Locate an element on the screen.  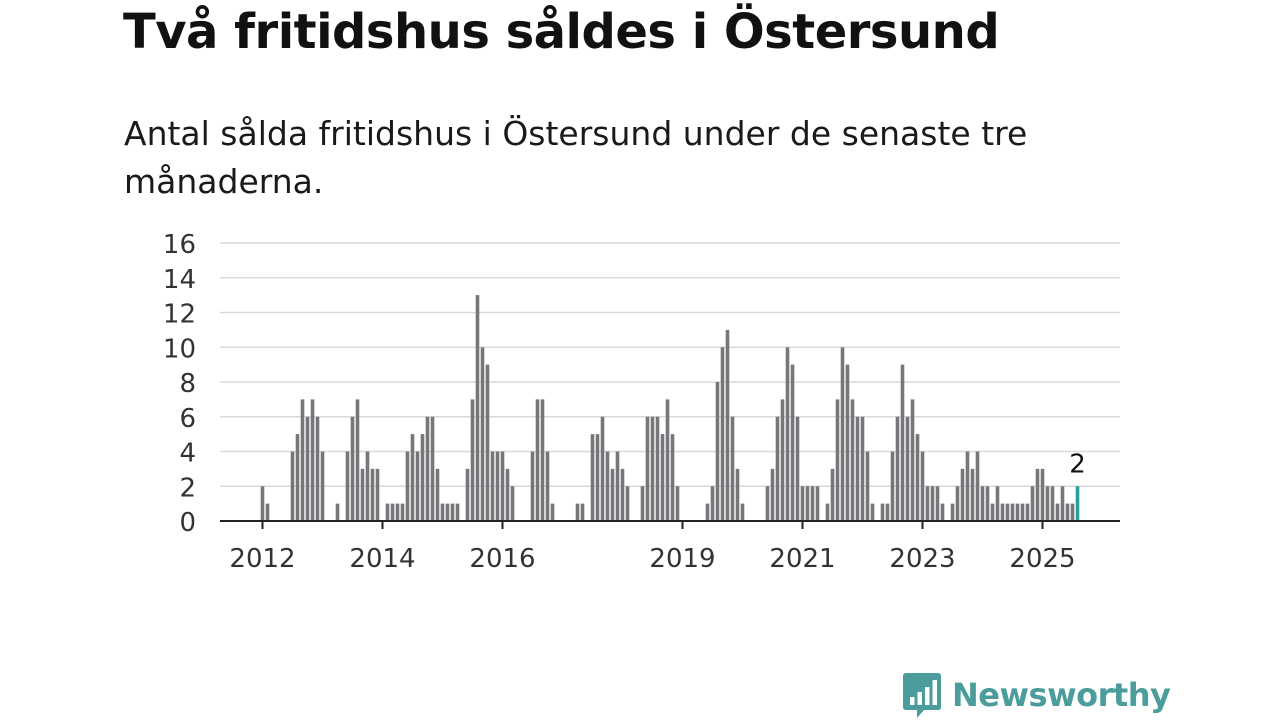
y-axis: 0 2 4 6 8 10 12 14 16 is located at coordinates (179, 384).